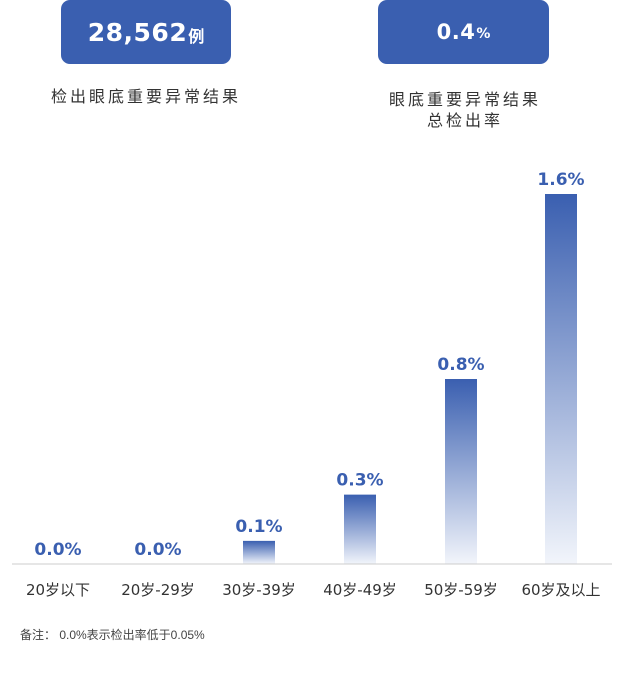  I want to click on total-cases-label-line: 检出眼底重要异常结果, so click(145, 96).